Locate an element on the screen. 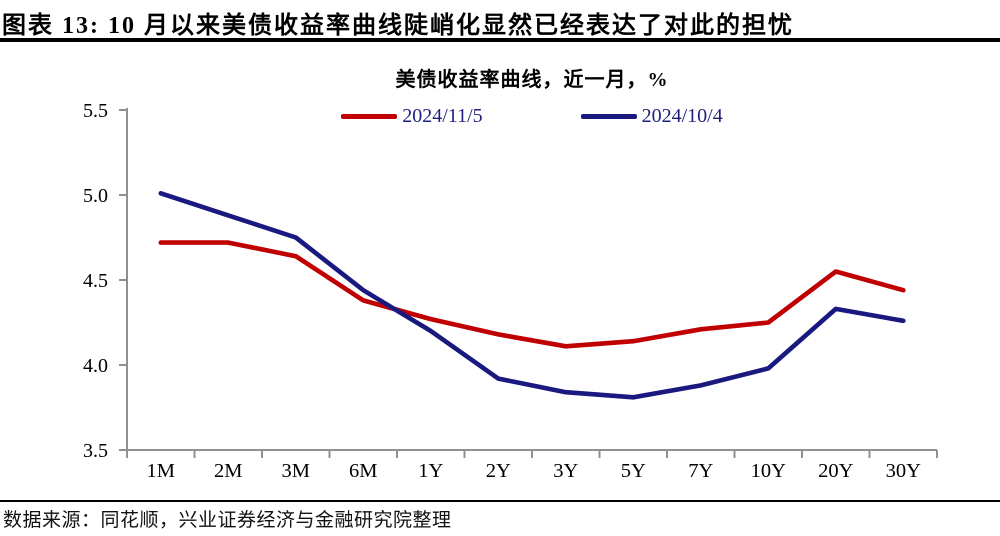  source-divider is located at coordinates (500, 501).